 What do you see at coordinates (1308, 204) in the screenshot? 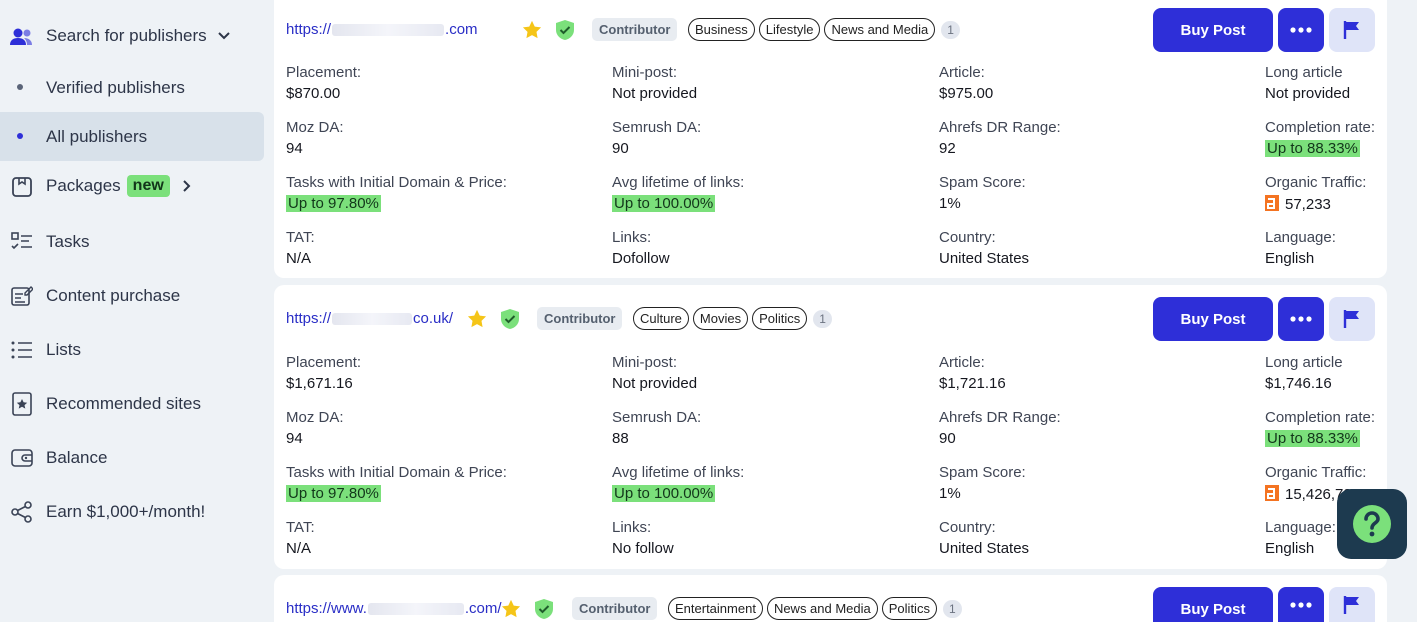
I see `field-value: 57,233` at bounding box center [1308, 204].